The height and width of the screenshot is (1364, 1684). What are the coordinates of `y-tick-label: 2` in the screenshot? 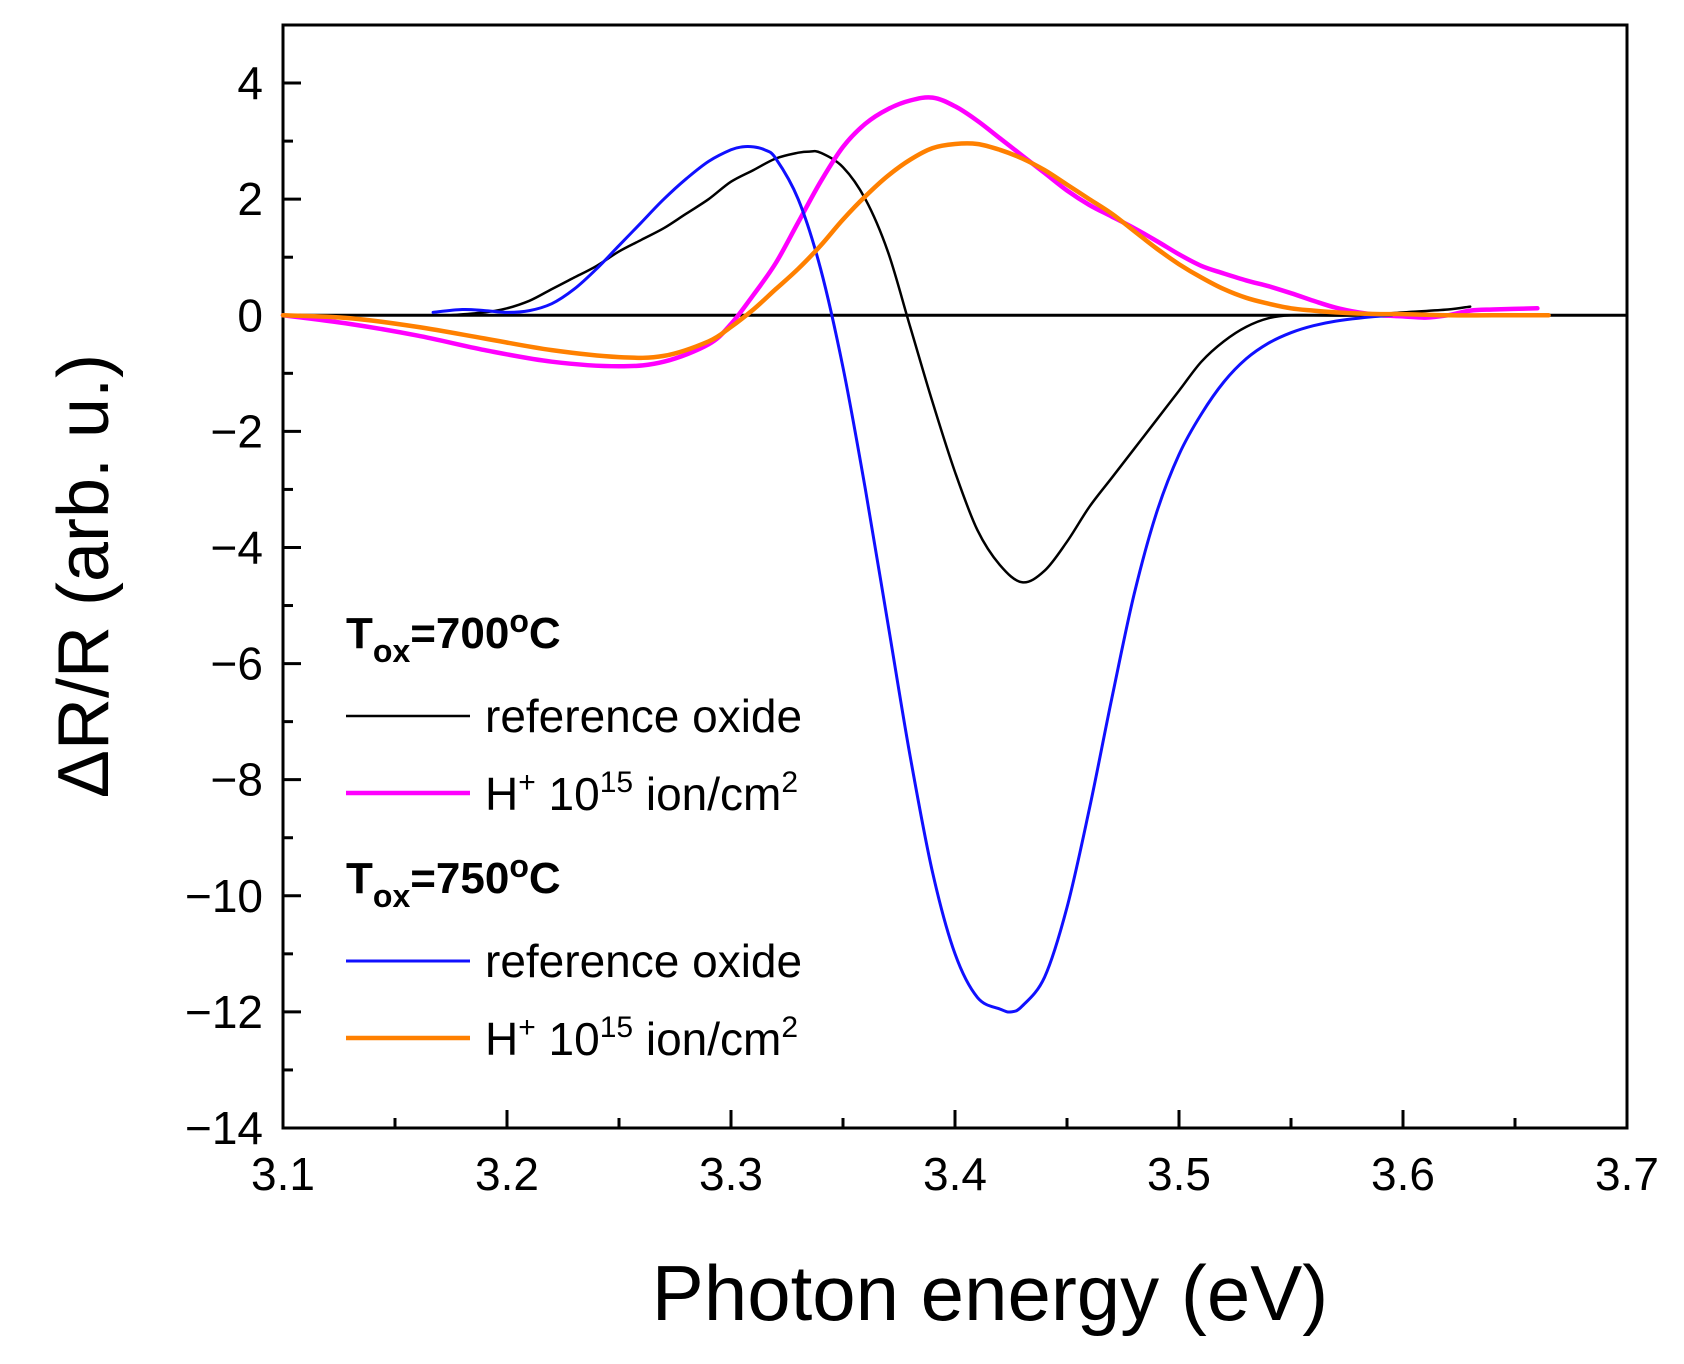 It's located at (250, 199).